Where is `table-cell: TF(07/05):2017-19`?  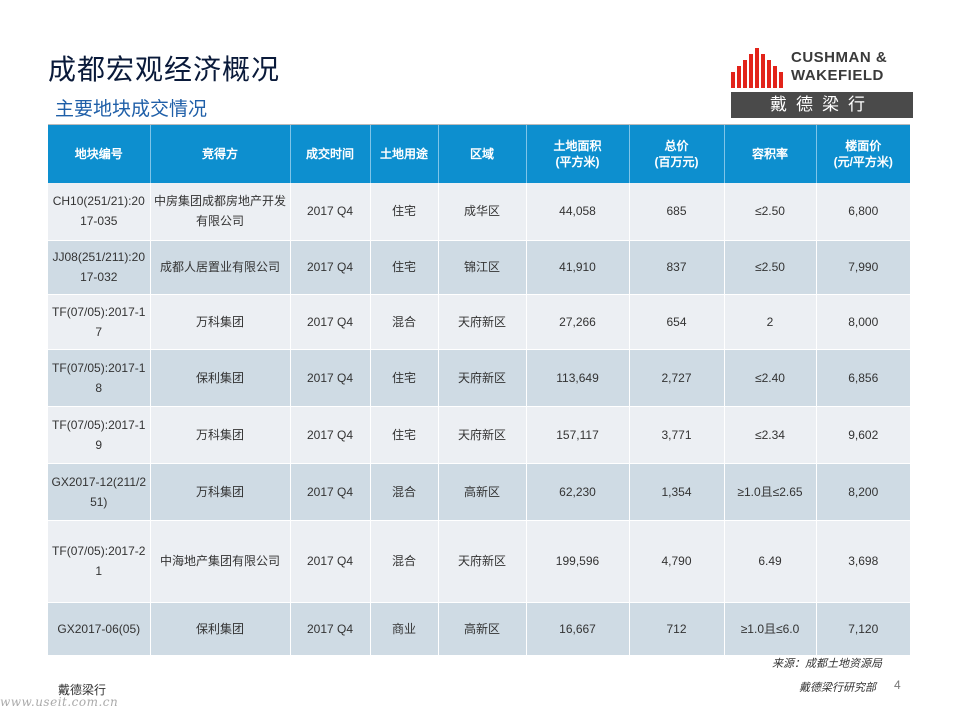 table-cell: TF(07/05):2017-19 is located at coordinates (99, 435).